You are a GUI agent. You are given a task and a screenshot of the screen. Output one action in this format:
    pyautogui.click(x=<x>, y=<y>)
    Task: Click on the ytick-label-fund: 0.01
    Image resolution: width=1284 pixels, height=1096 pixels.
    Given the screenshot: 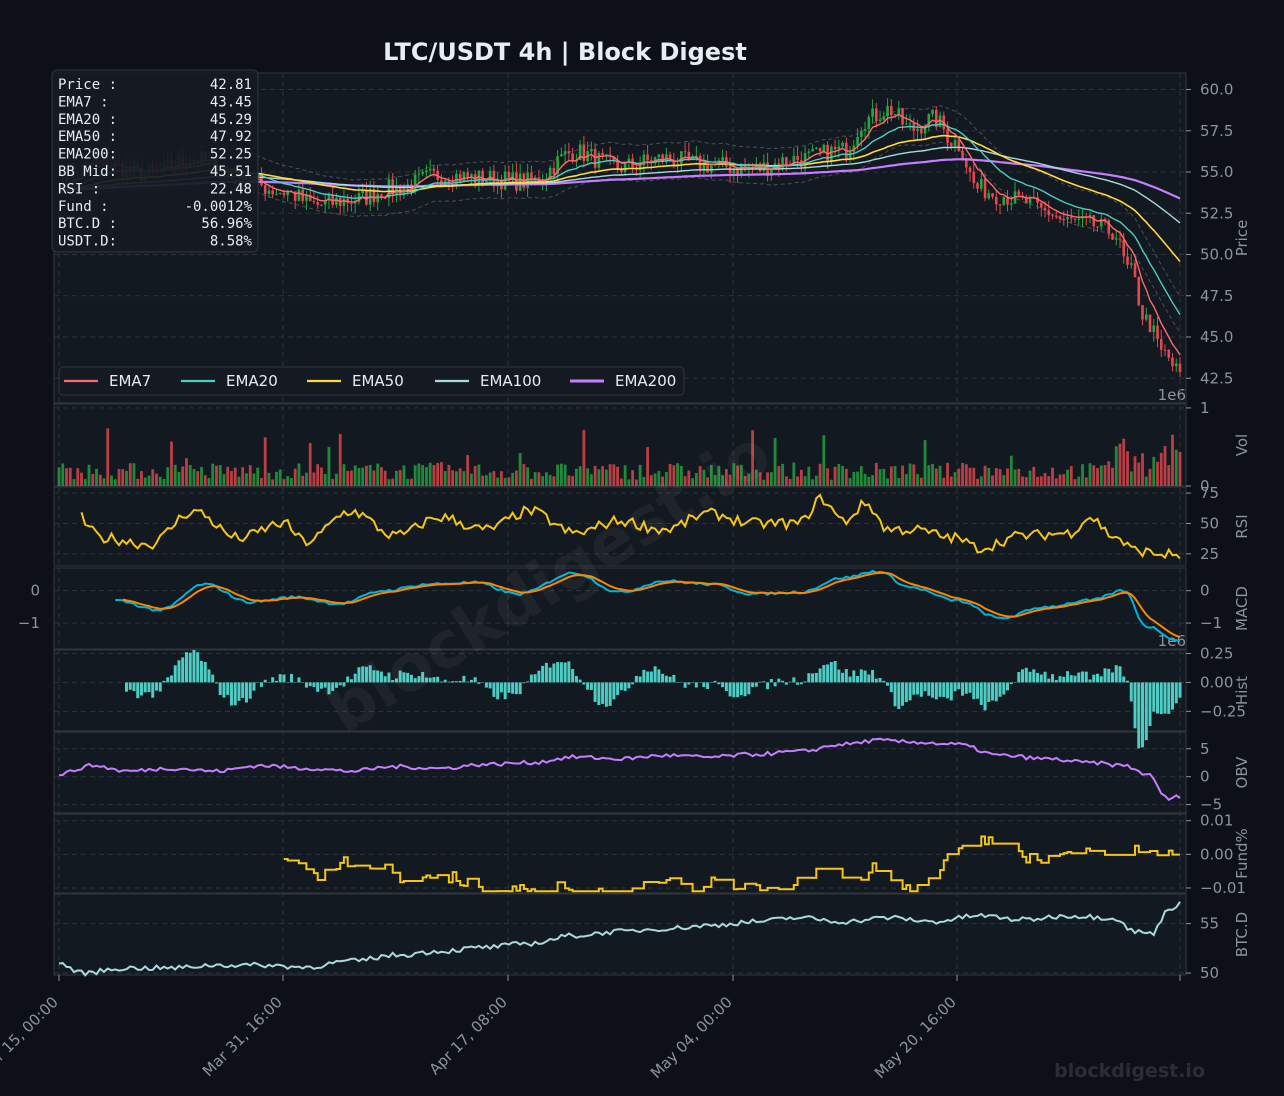 What is the action you would take?
    pyautogui.click(x=1216, y=821)
    